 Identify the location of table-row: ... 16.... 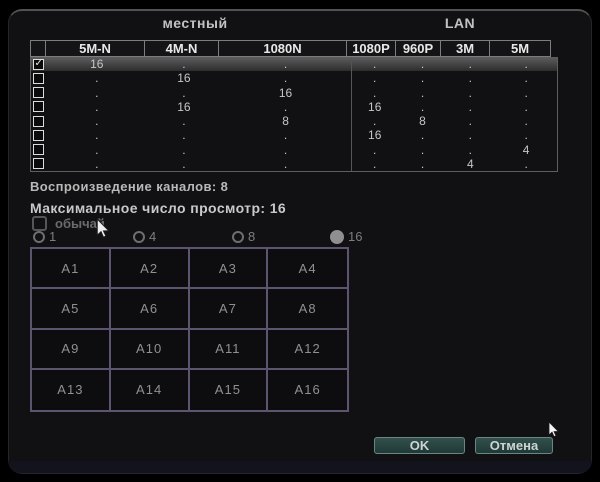
(294, 135).